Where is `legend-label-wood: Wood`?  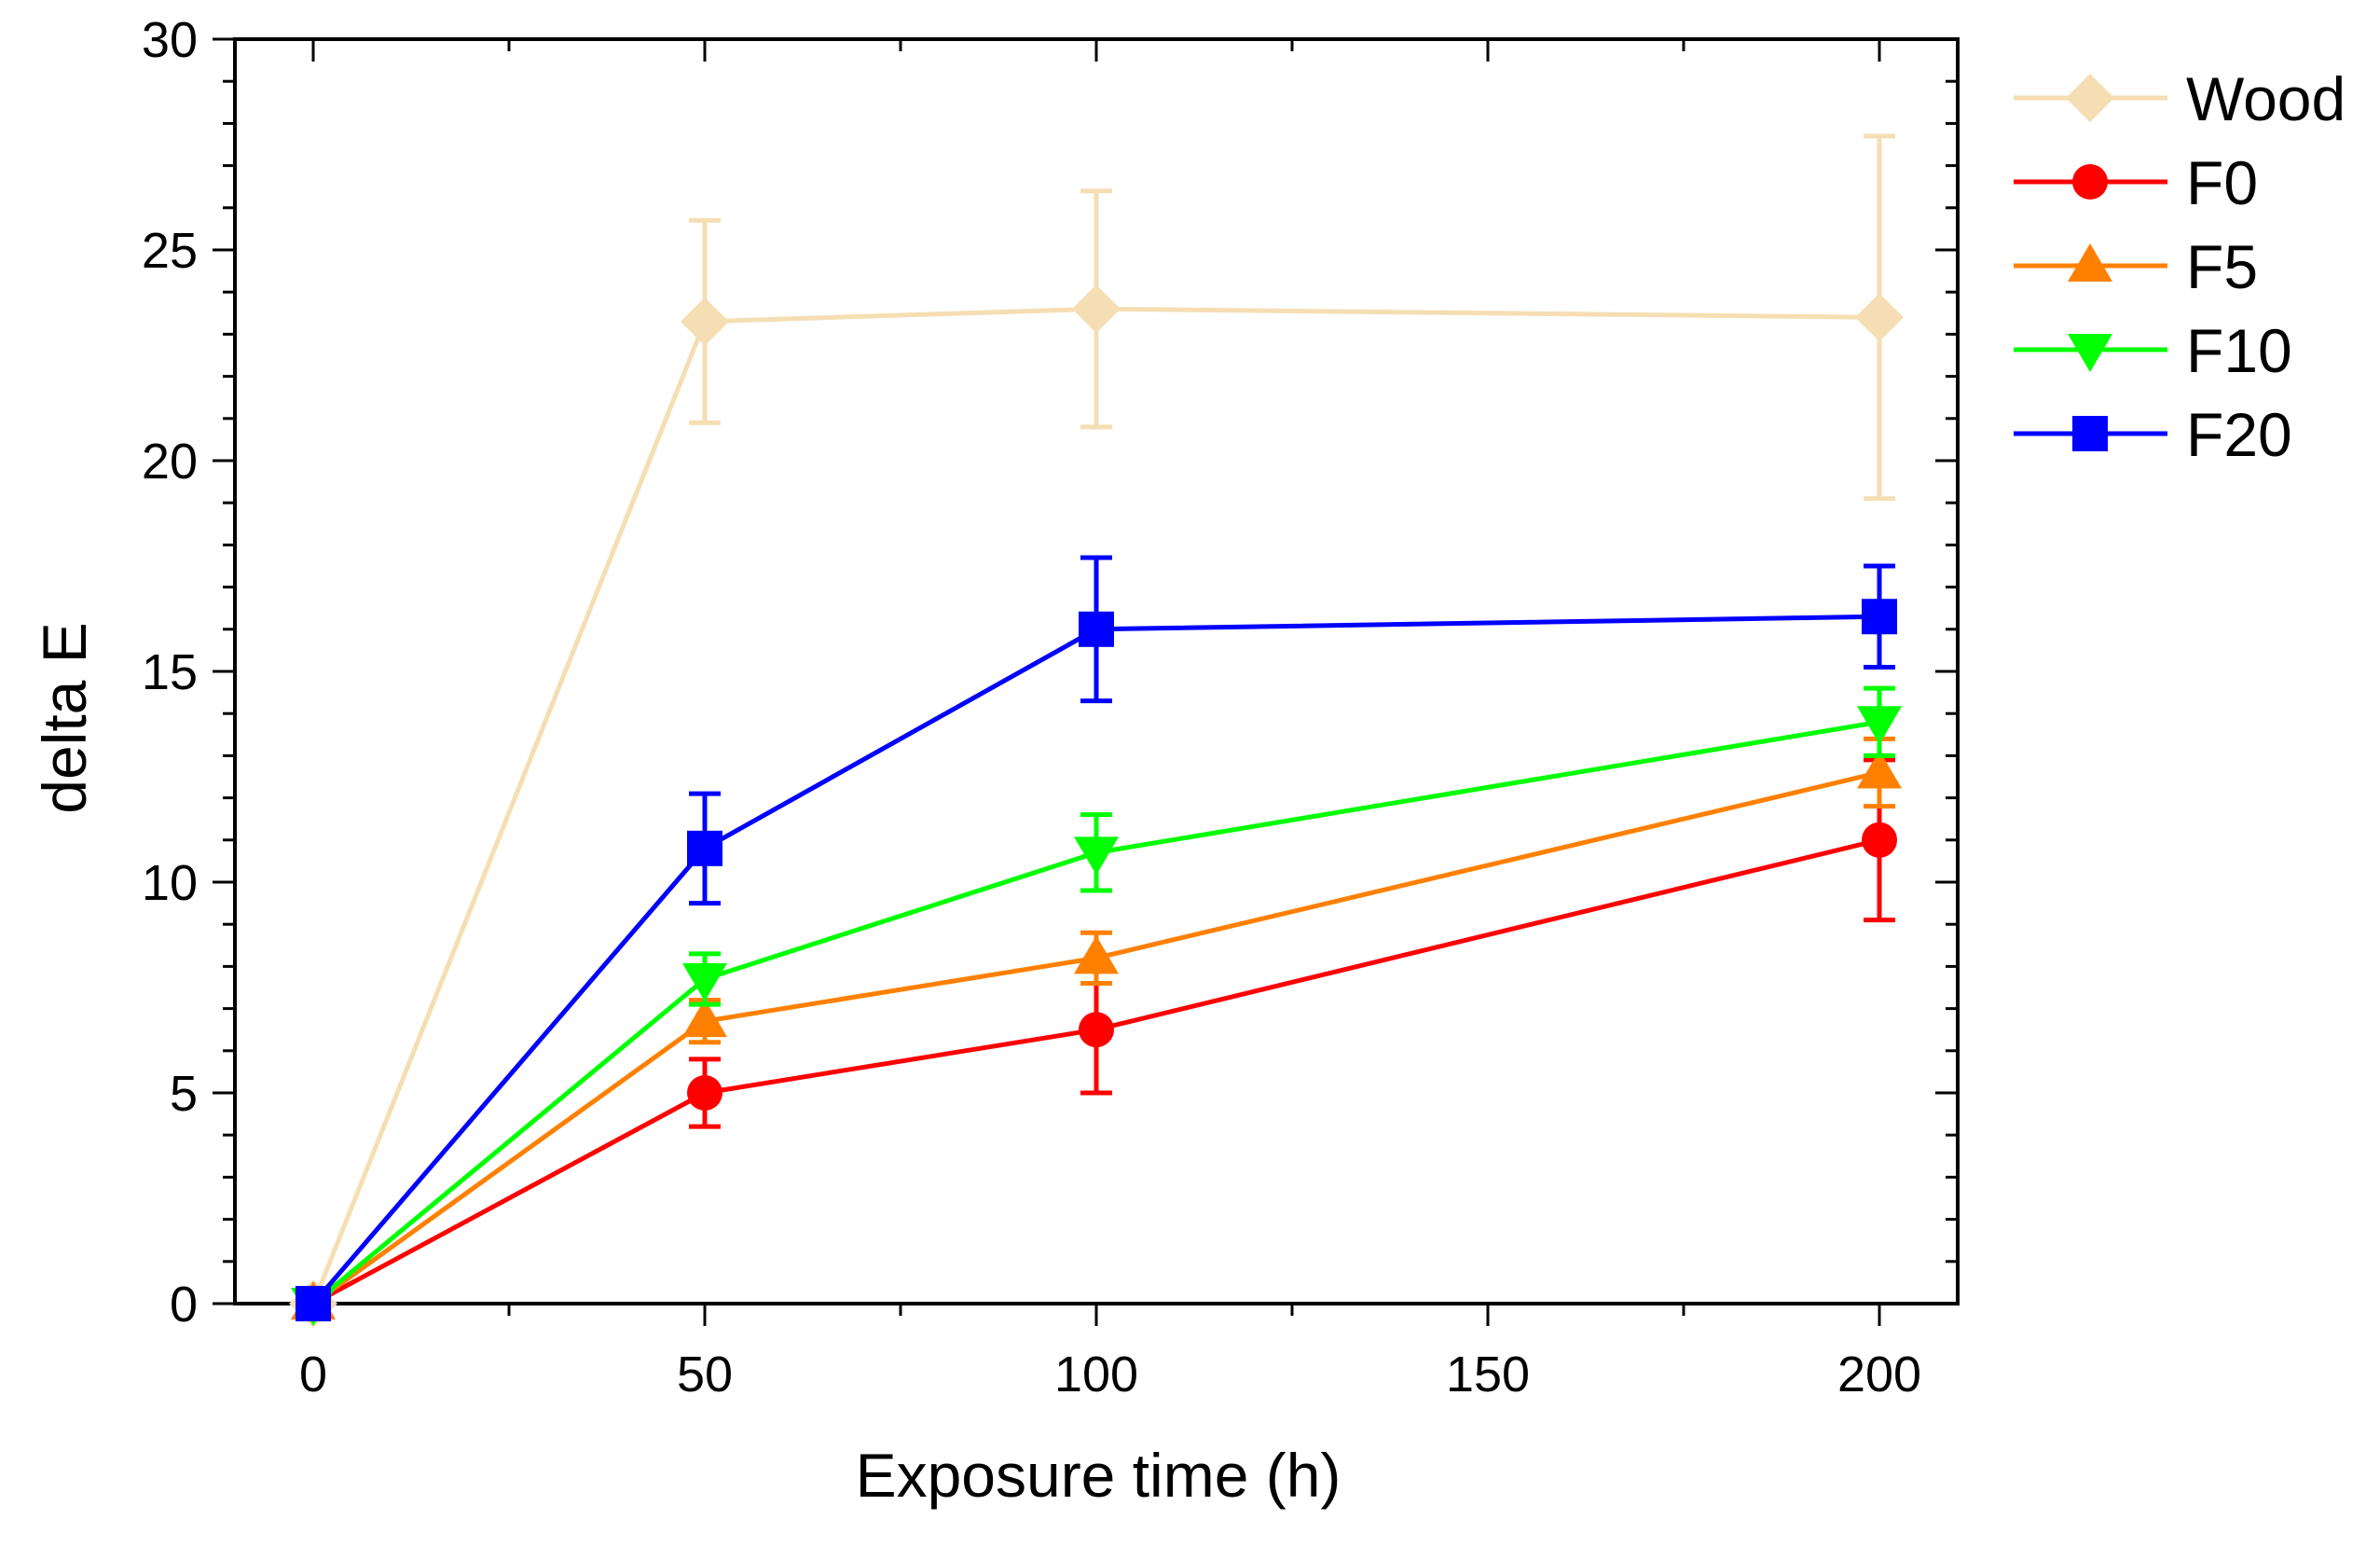
legend-label-wood: Wood is located at coordinates (2266, 99).